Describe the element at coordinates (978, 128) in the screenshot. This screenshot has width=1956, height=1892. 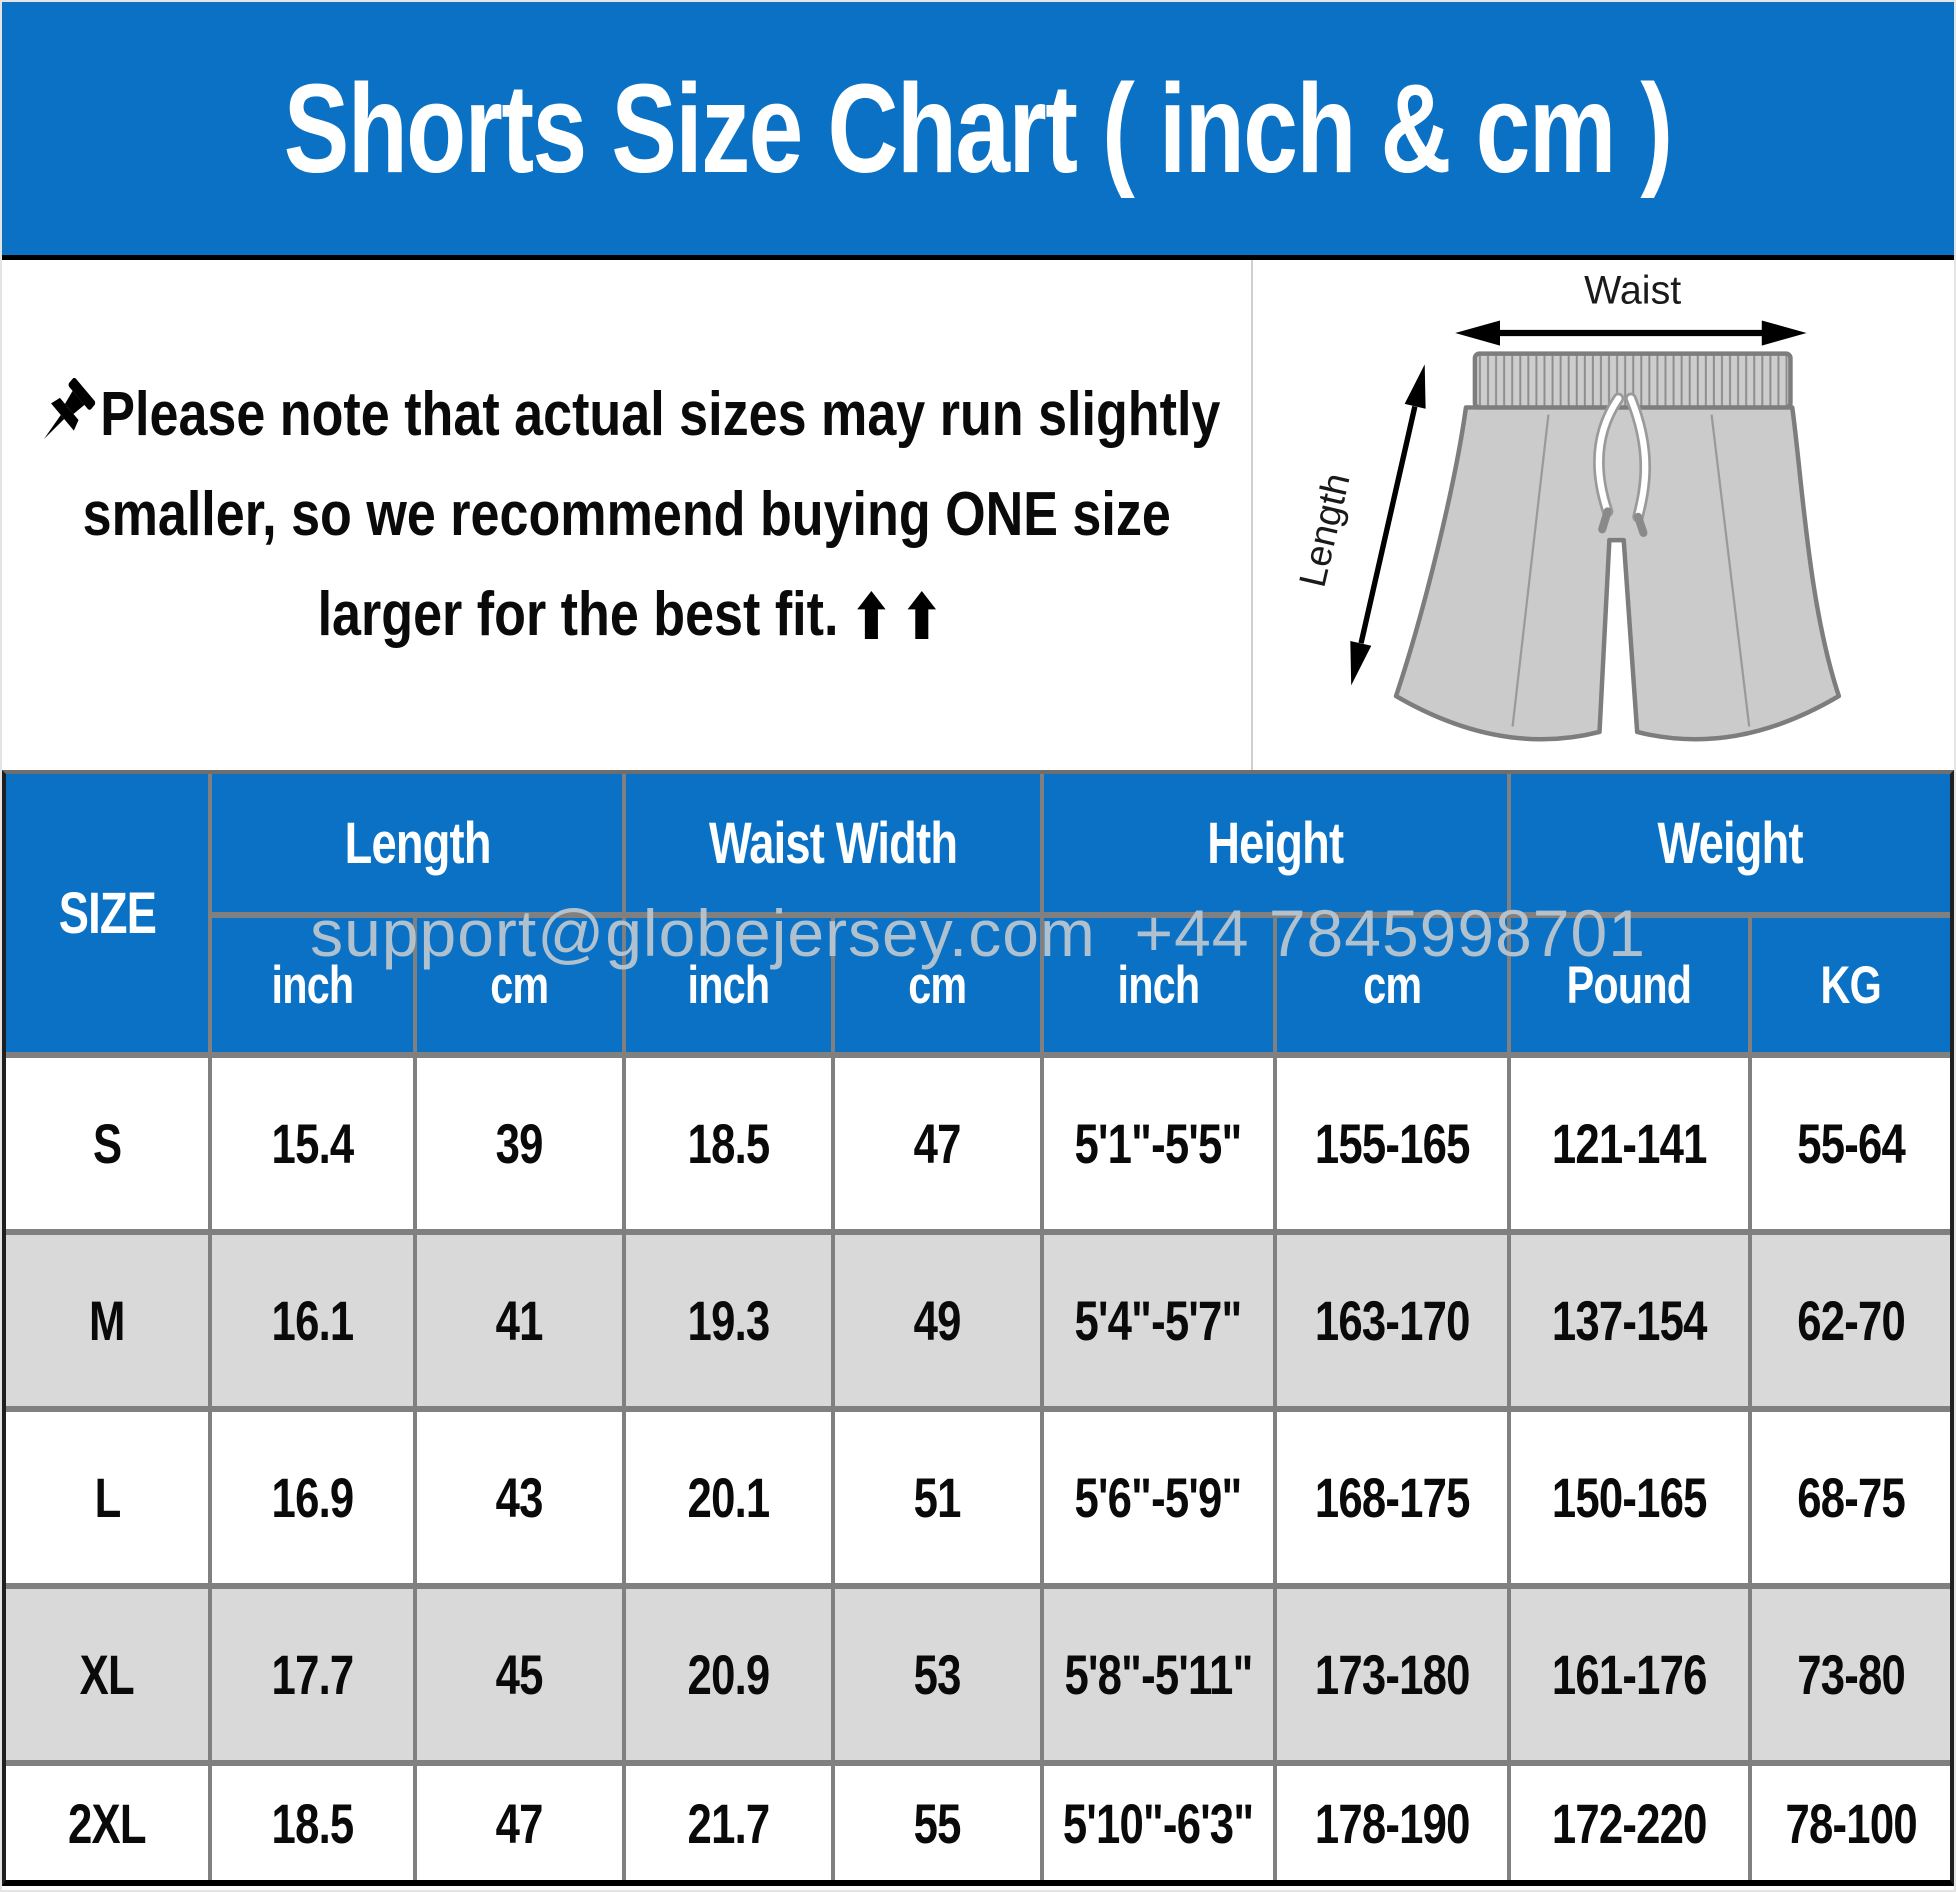
I see `page-title: Shorts Size Chart ( inch & cm )` at that location.